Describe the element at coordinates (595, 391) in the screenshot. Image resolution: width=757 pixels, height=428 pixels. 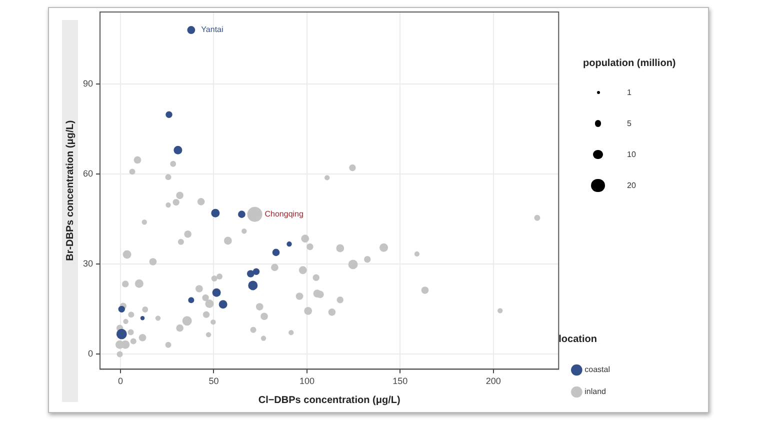
I see `legend-label: inland` at that location.